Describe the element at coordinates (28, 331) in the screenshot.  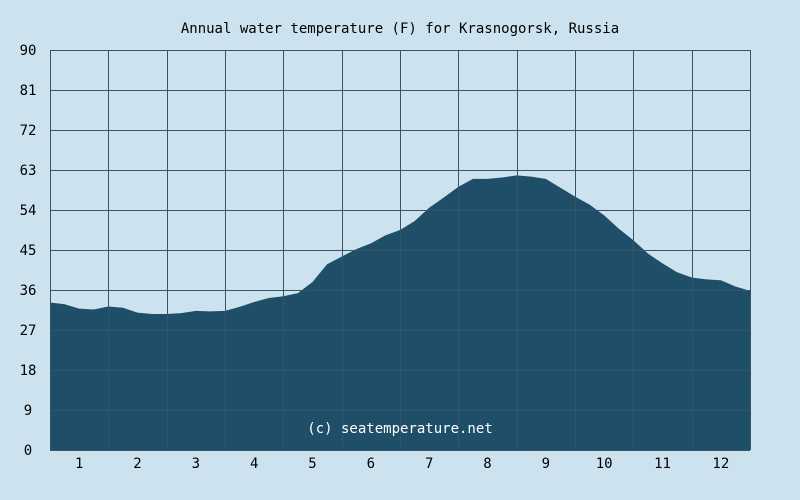
I see `y-tick-label: 27` at that location.